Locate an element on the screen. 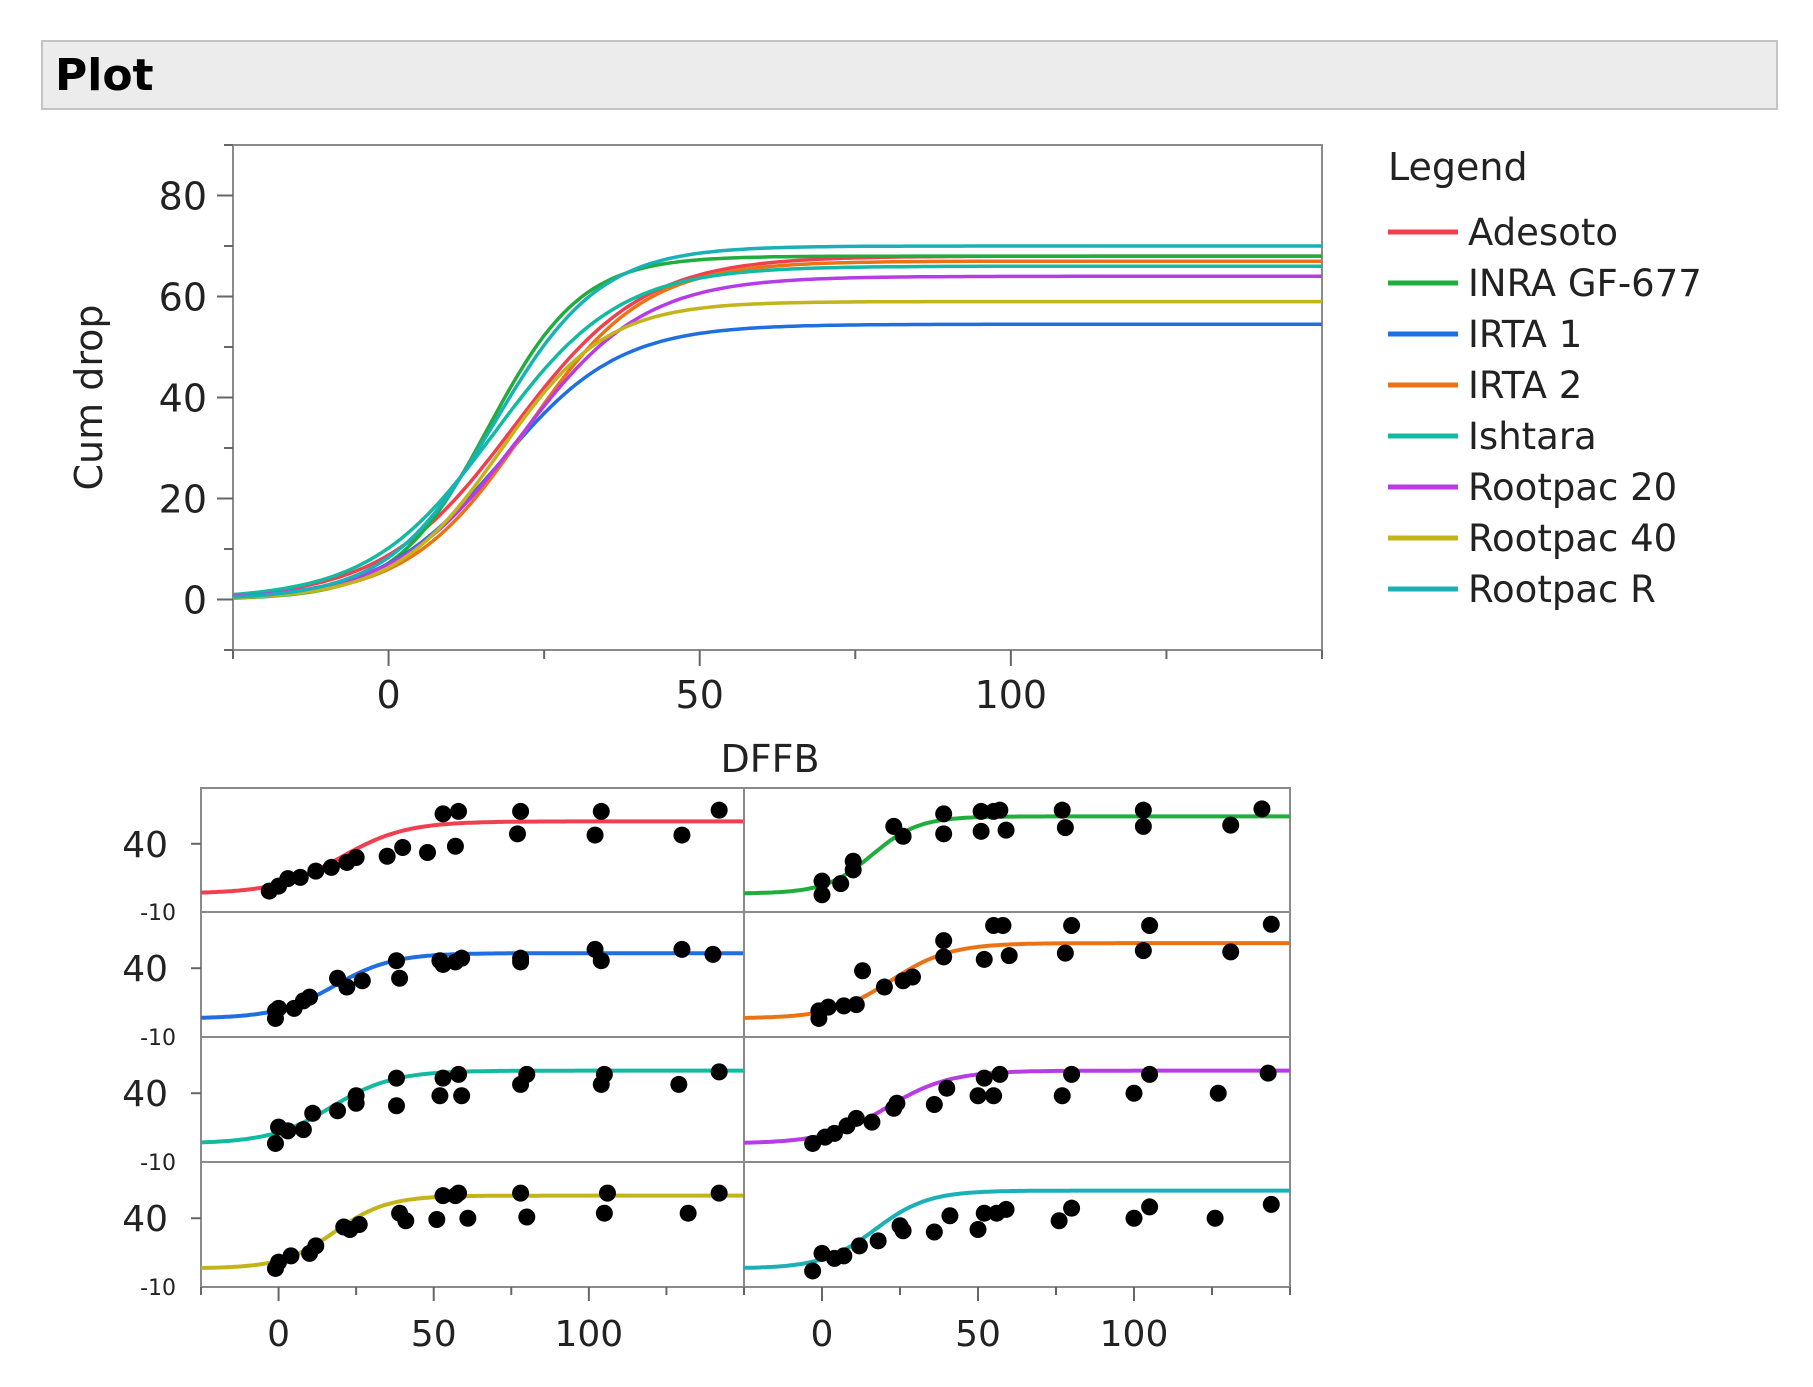  y-tick-label: 60 is located at coordinates (183, 298).